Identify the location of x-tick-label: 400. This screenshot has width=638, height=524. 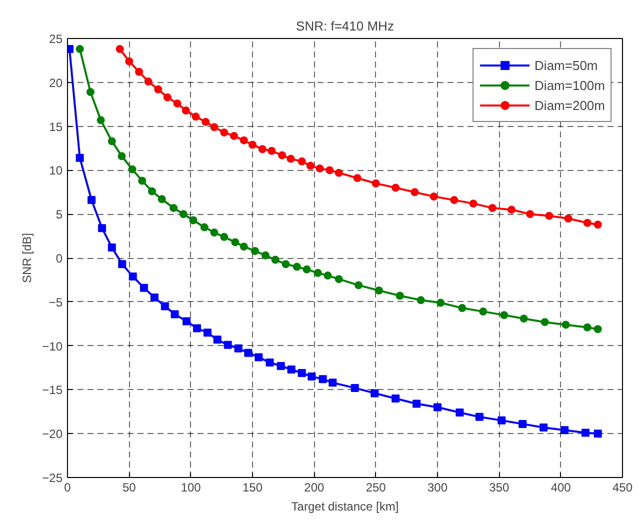
(561, 487).